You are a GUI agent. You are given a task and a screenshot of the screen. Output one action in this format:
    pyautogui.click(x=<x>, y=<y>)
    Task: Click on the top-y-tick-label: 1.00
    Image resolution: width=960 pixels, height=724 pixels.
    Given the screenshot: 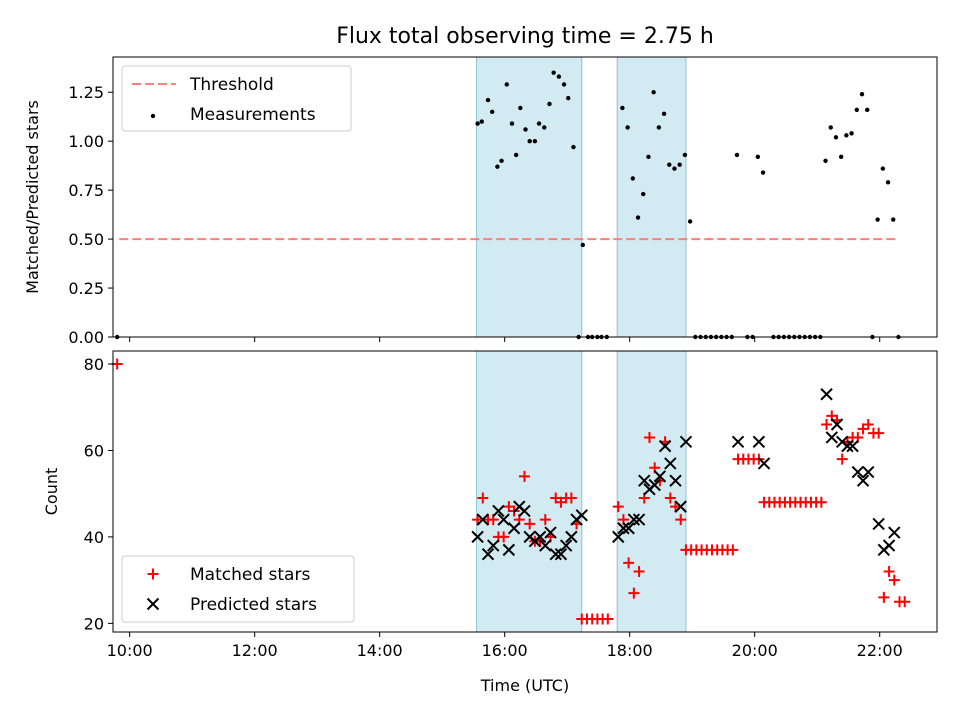 What is the action you would take?
    pyautogui.click(x=86, y=141)
    